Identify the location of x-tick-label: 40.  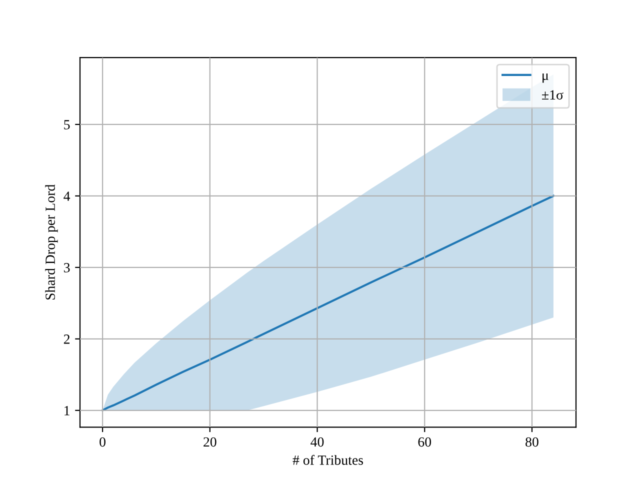
(317, 442).